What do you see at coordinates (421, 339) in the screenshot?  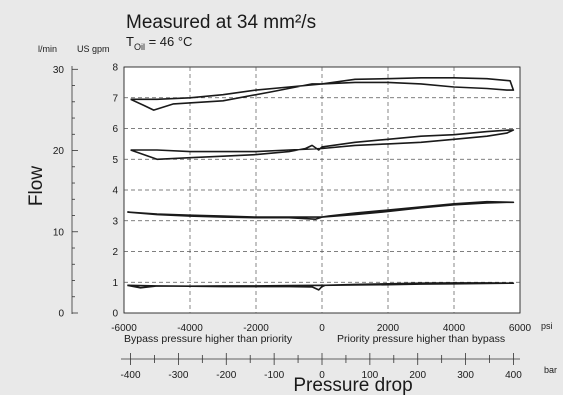 I see `priority-annotation: Priority pressure higher than bypass` at bounding box center [421, 339].